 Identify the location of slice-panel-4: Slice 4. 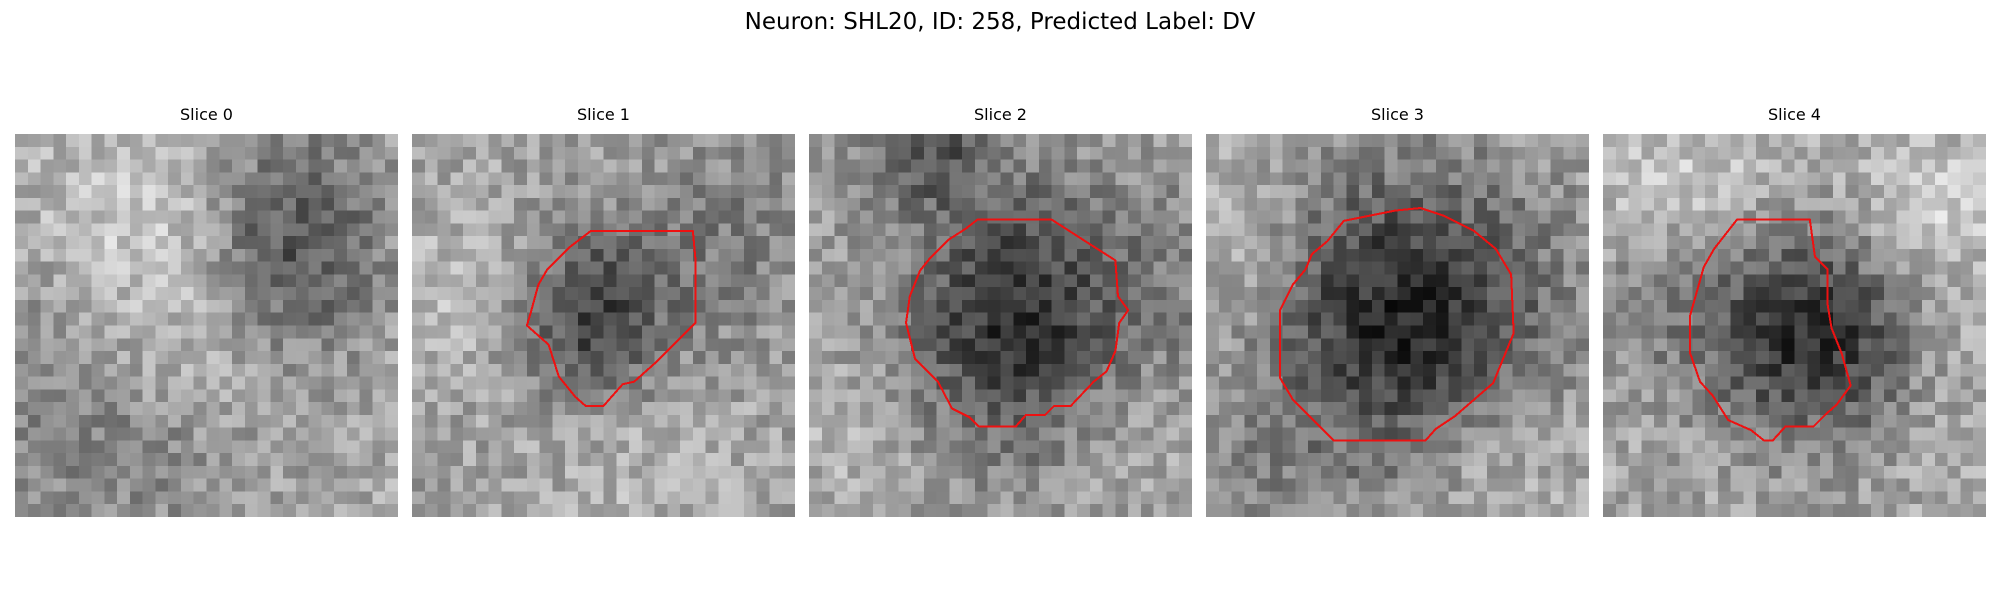
(1794, 311).